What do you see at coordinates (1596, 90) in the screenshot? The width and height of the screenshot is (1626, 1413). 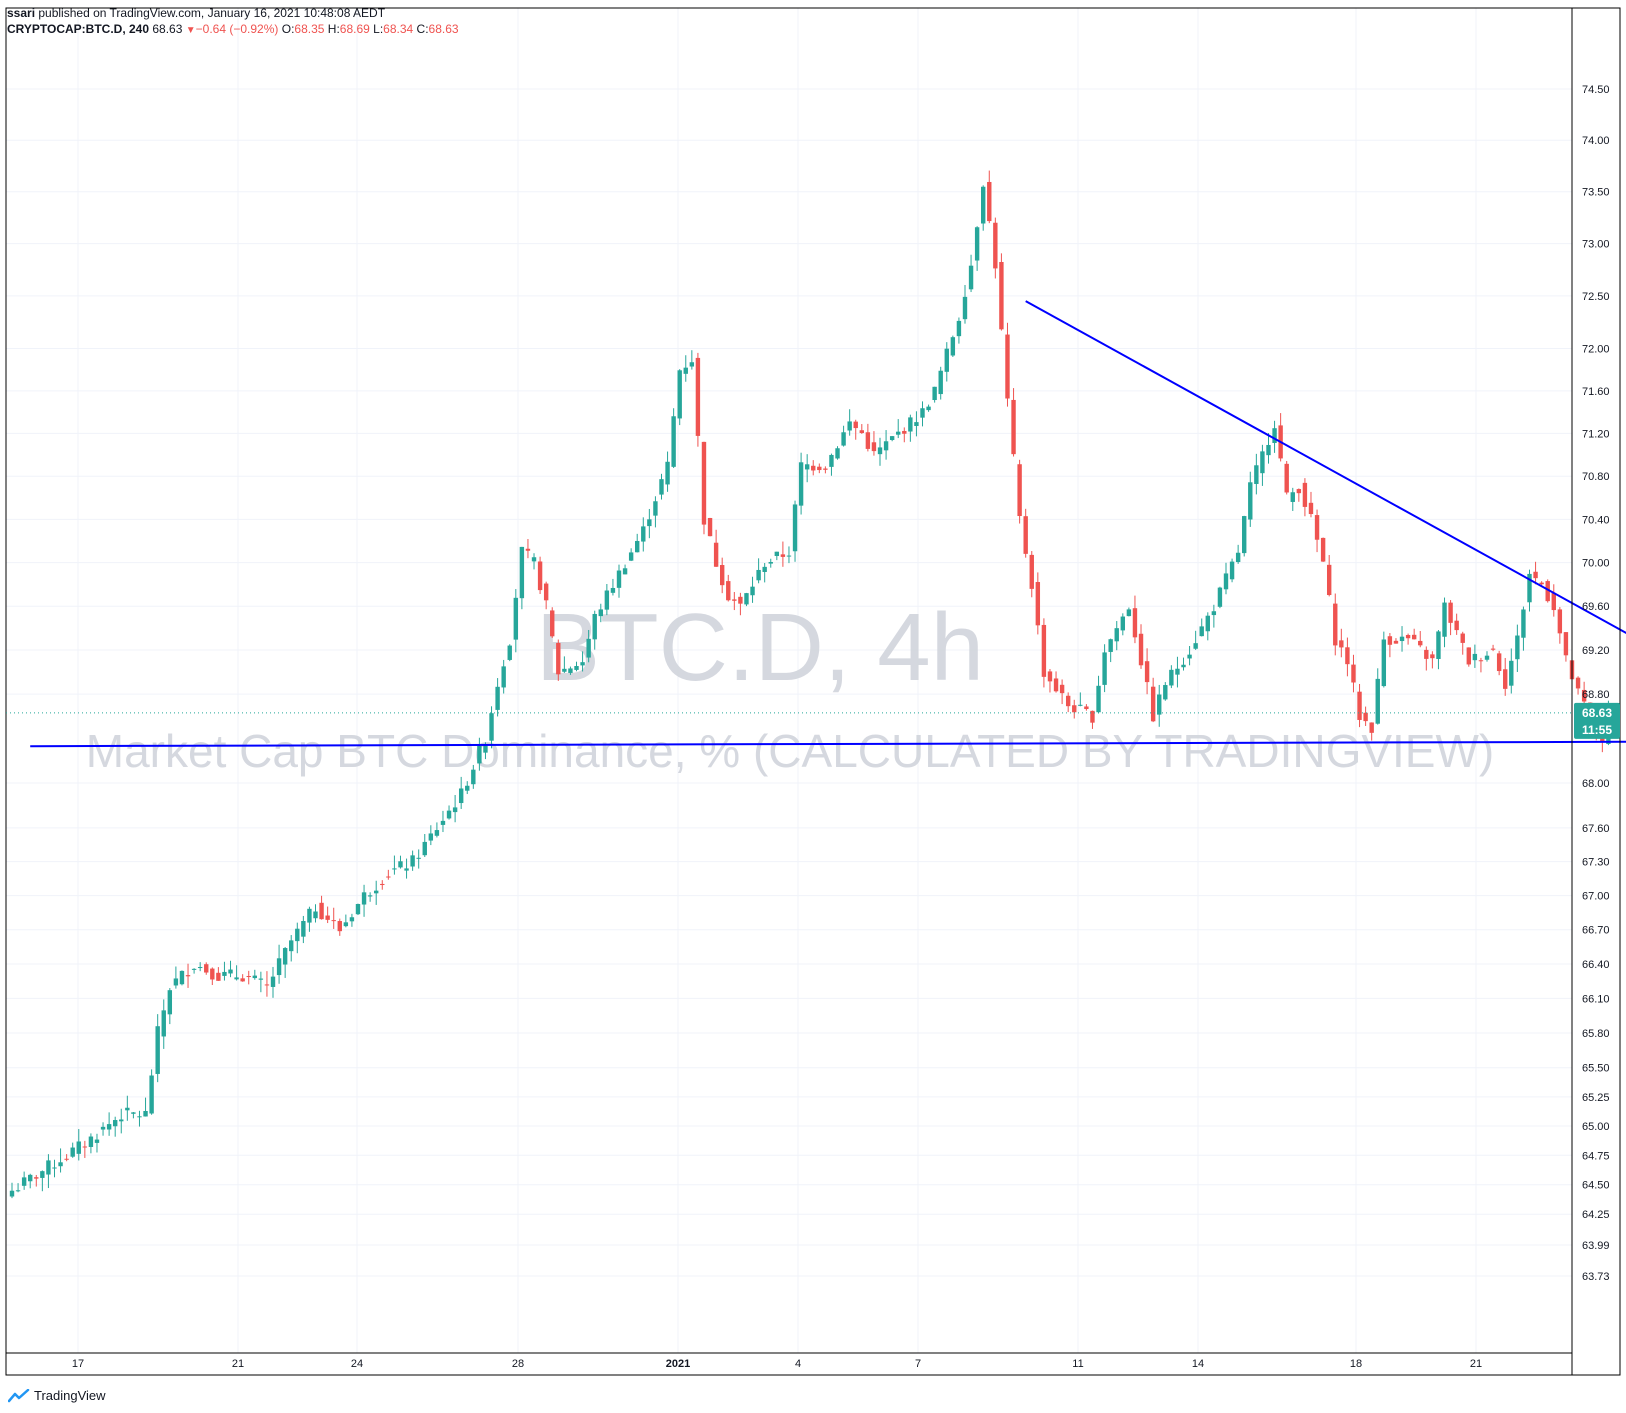 I see `price-tick-label: 74.50` at bounding box center [1596, 90].